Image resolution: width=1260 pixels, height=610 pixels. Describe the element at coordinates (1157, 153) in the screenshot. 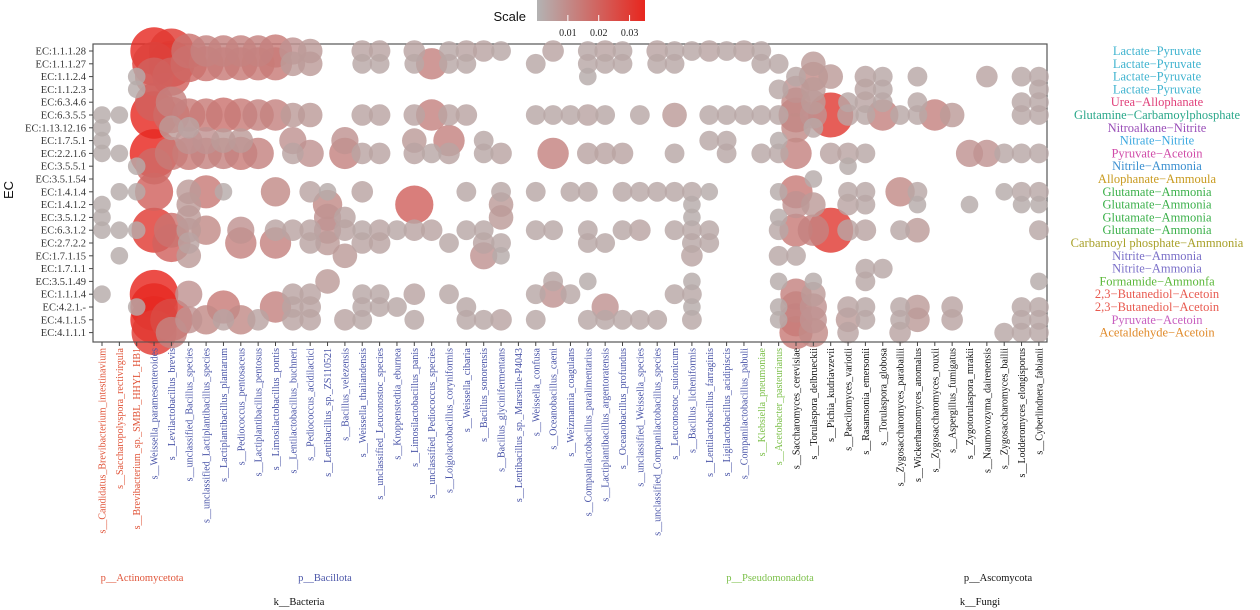

I see `pathway-label: Pyruvate−Acetoin` at that location.